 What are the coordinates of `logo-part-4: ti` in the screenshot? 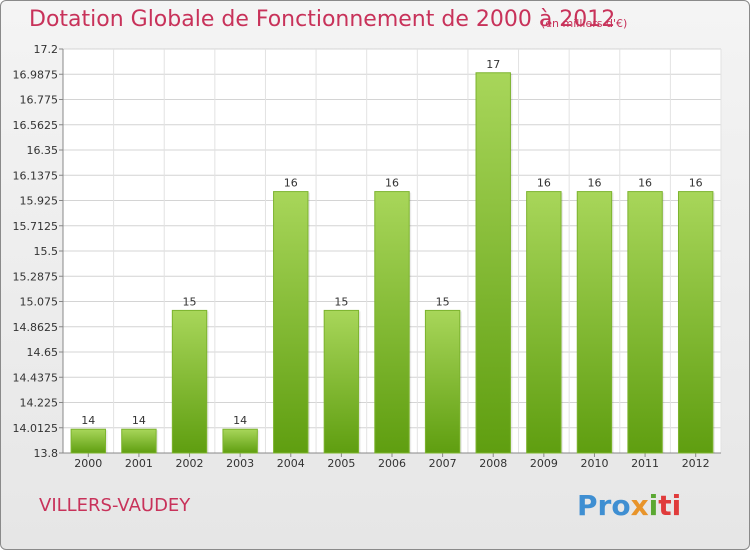 It's located at (670, 505).